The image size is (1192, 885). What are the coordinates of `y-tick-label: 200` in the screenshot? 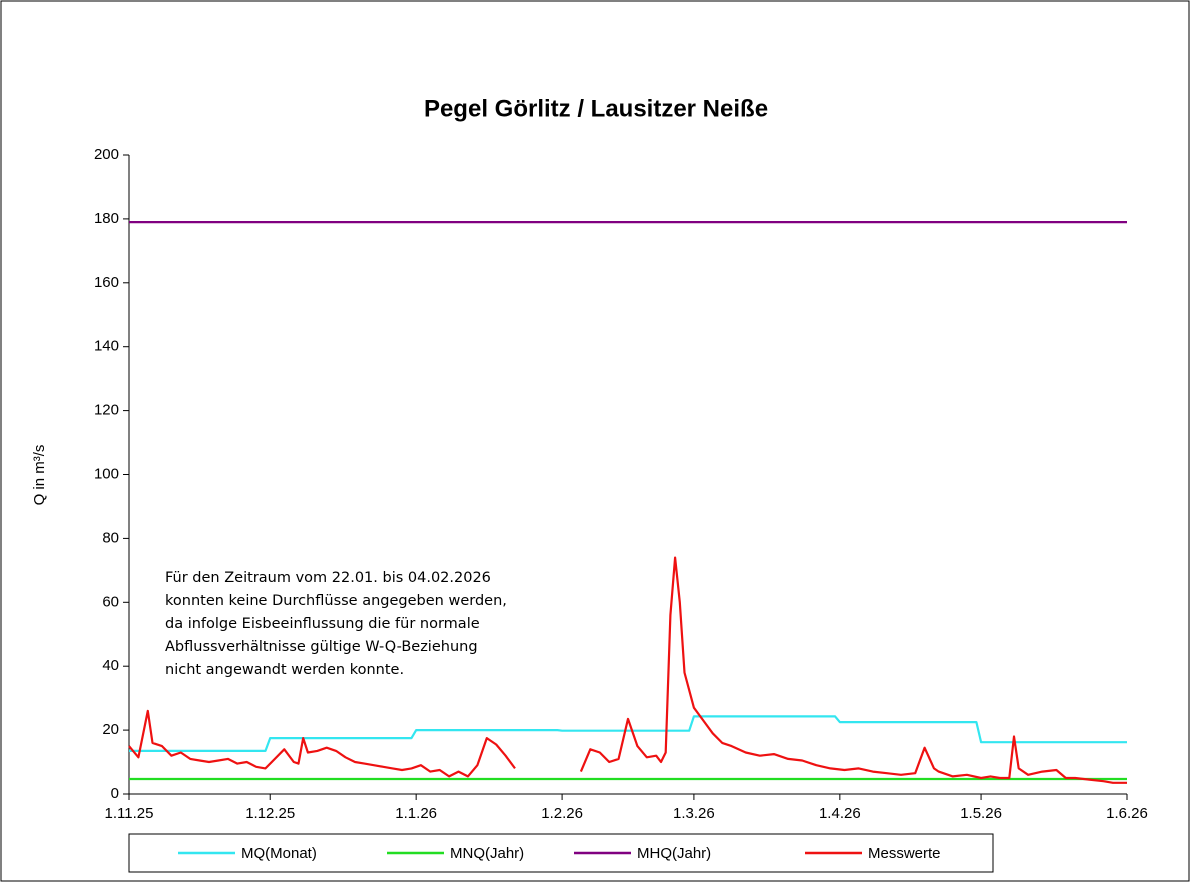 It's located at (106, 154).